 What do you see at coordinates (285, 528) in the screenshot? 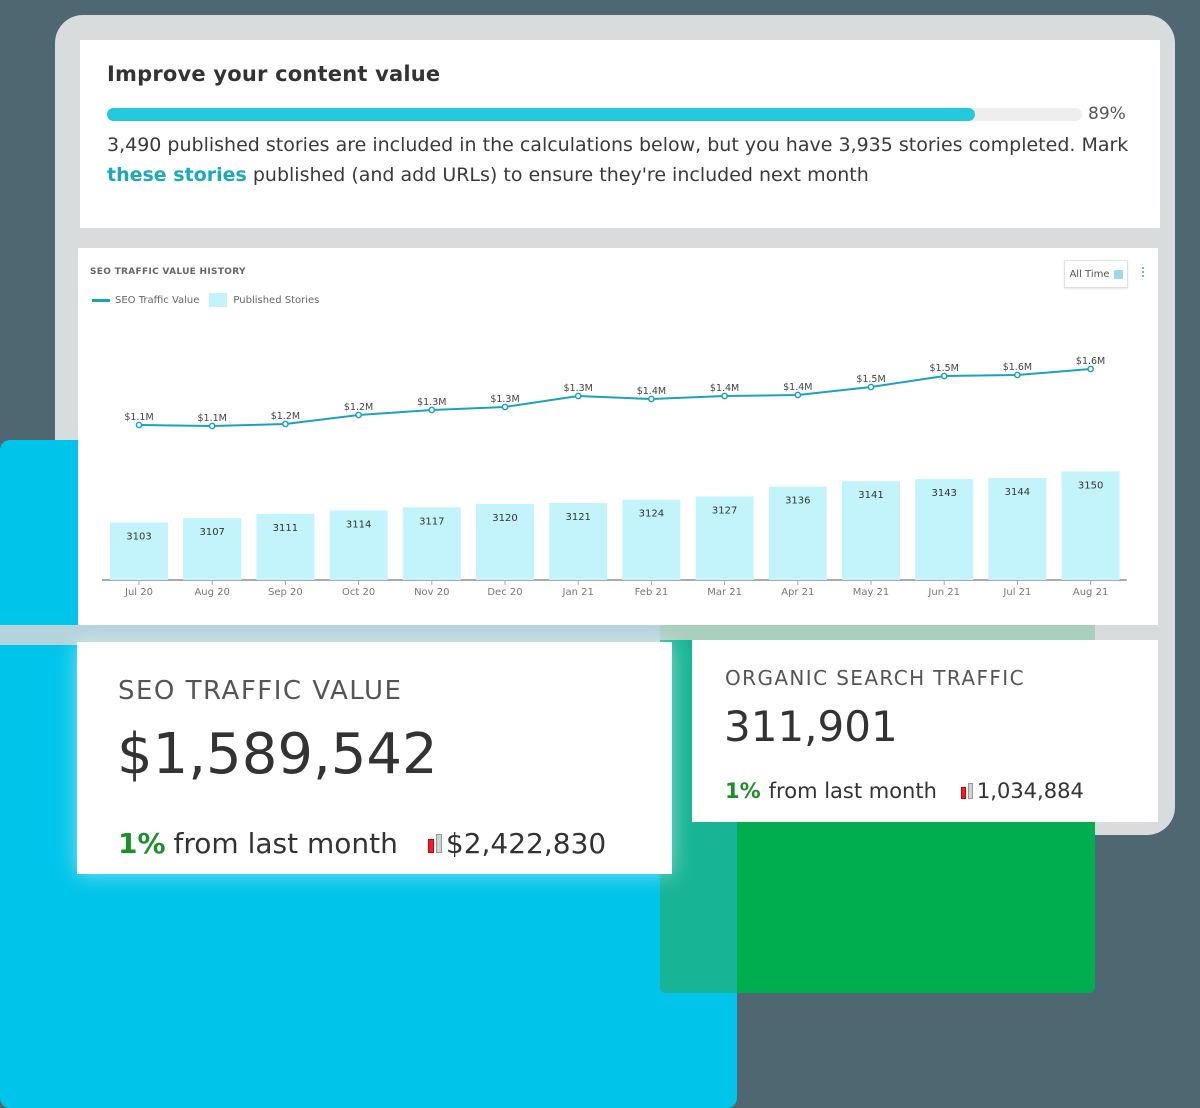
I see `svg-text: 3111` at bounding box center [285, 528].